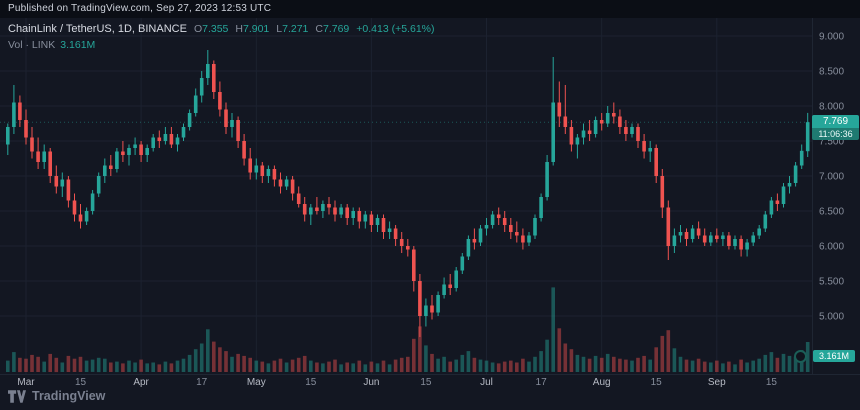 The image size is (860, 410). I want to click on svg-text: 7.000, so click(831, 177).